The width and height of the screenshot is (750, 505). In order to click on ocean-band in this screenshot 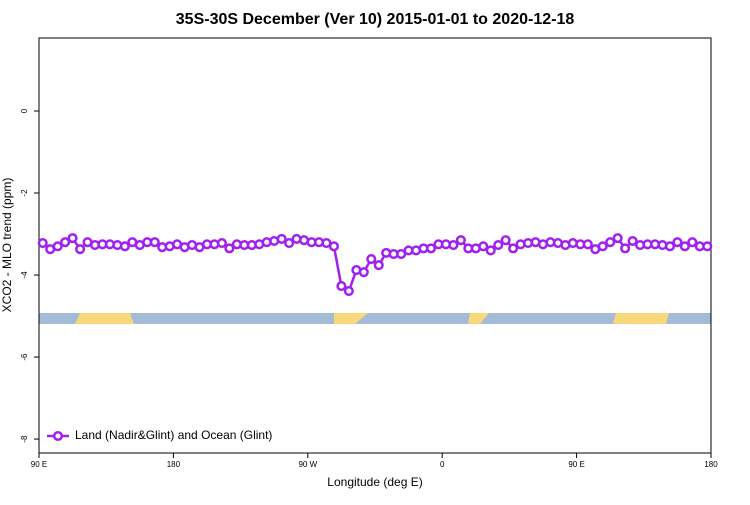, I will do `click(375, 318)`.